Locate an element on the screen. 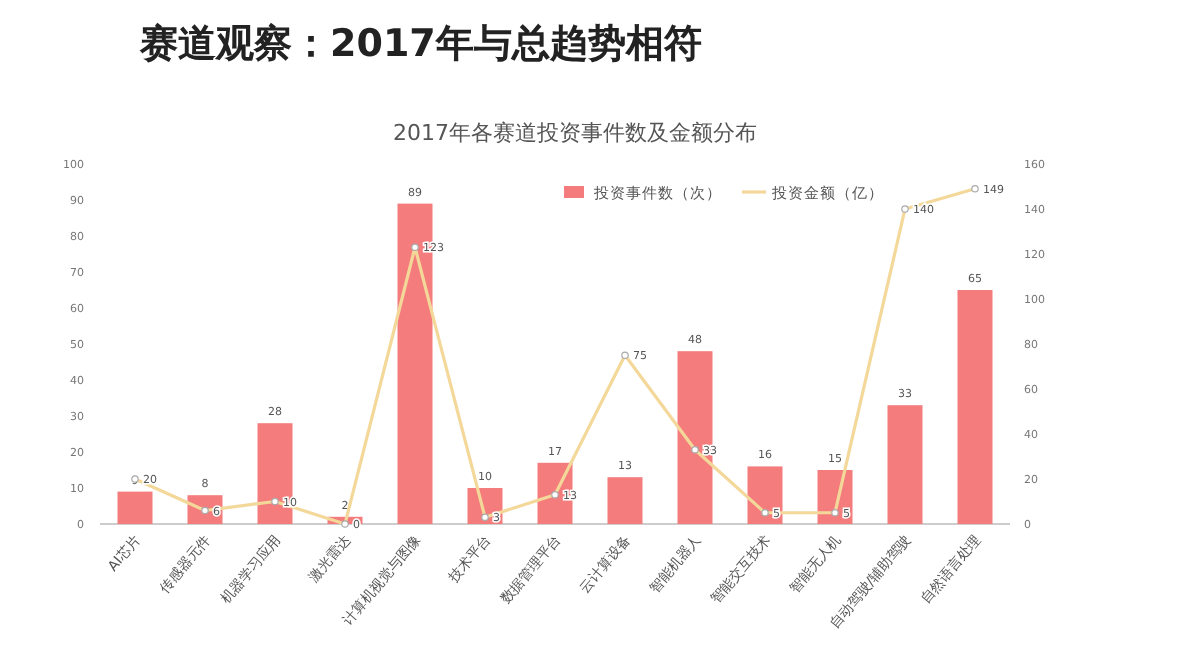 This screenshot has width=1188, height=662. chart-title: 赛道观察：2017年与总趋势相符 is located at coordinates (420, 44).